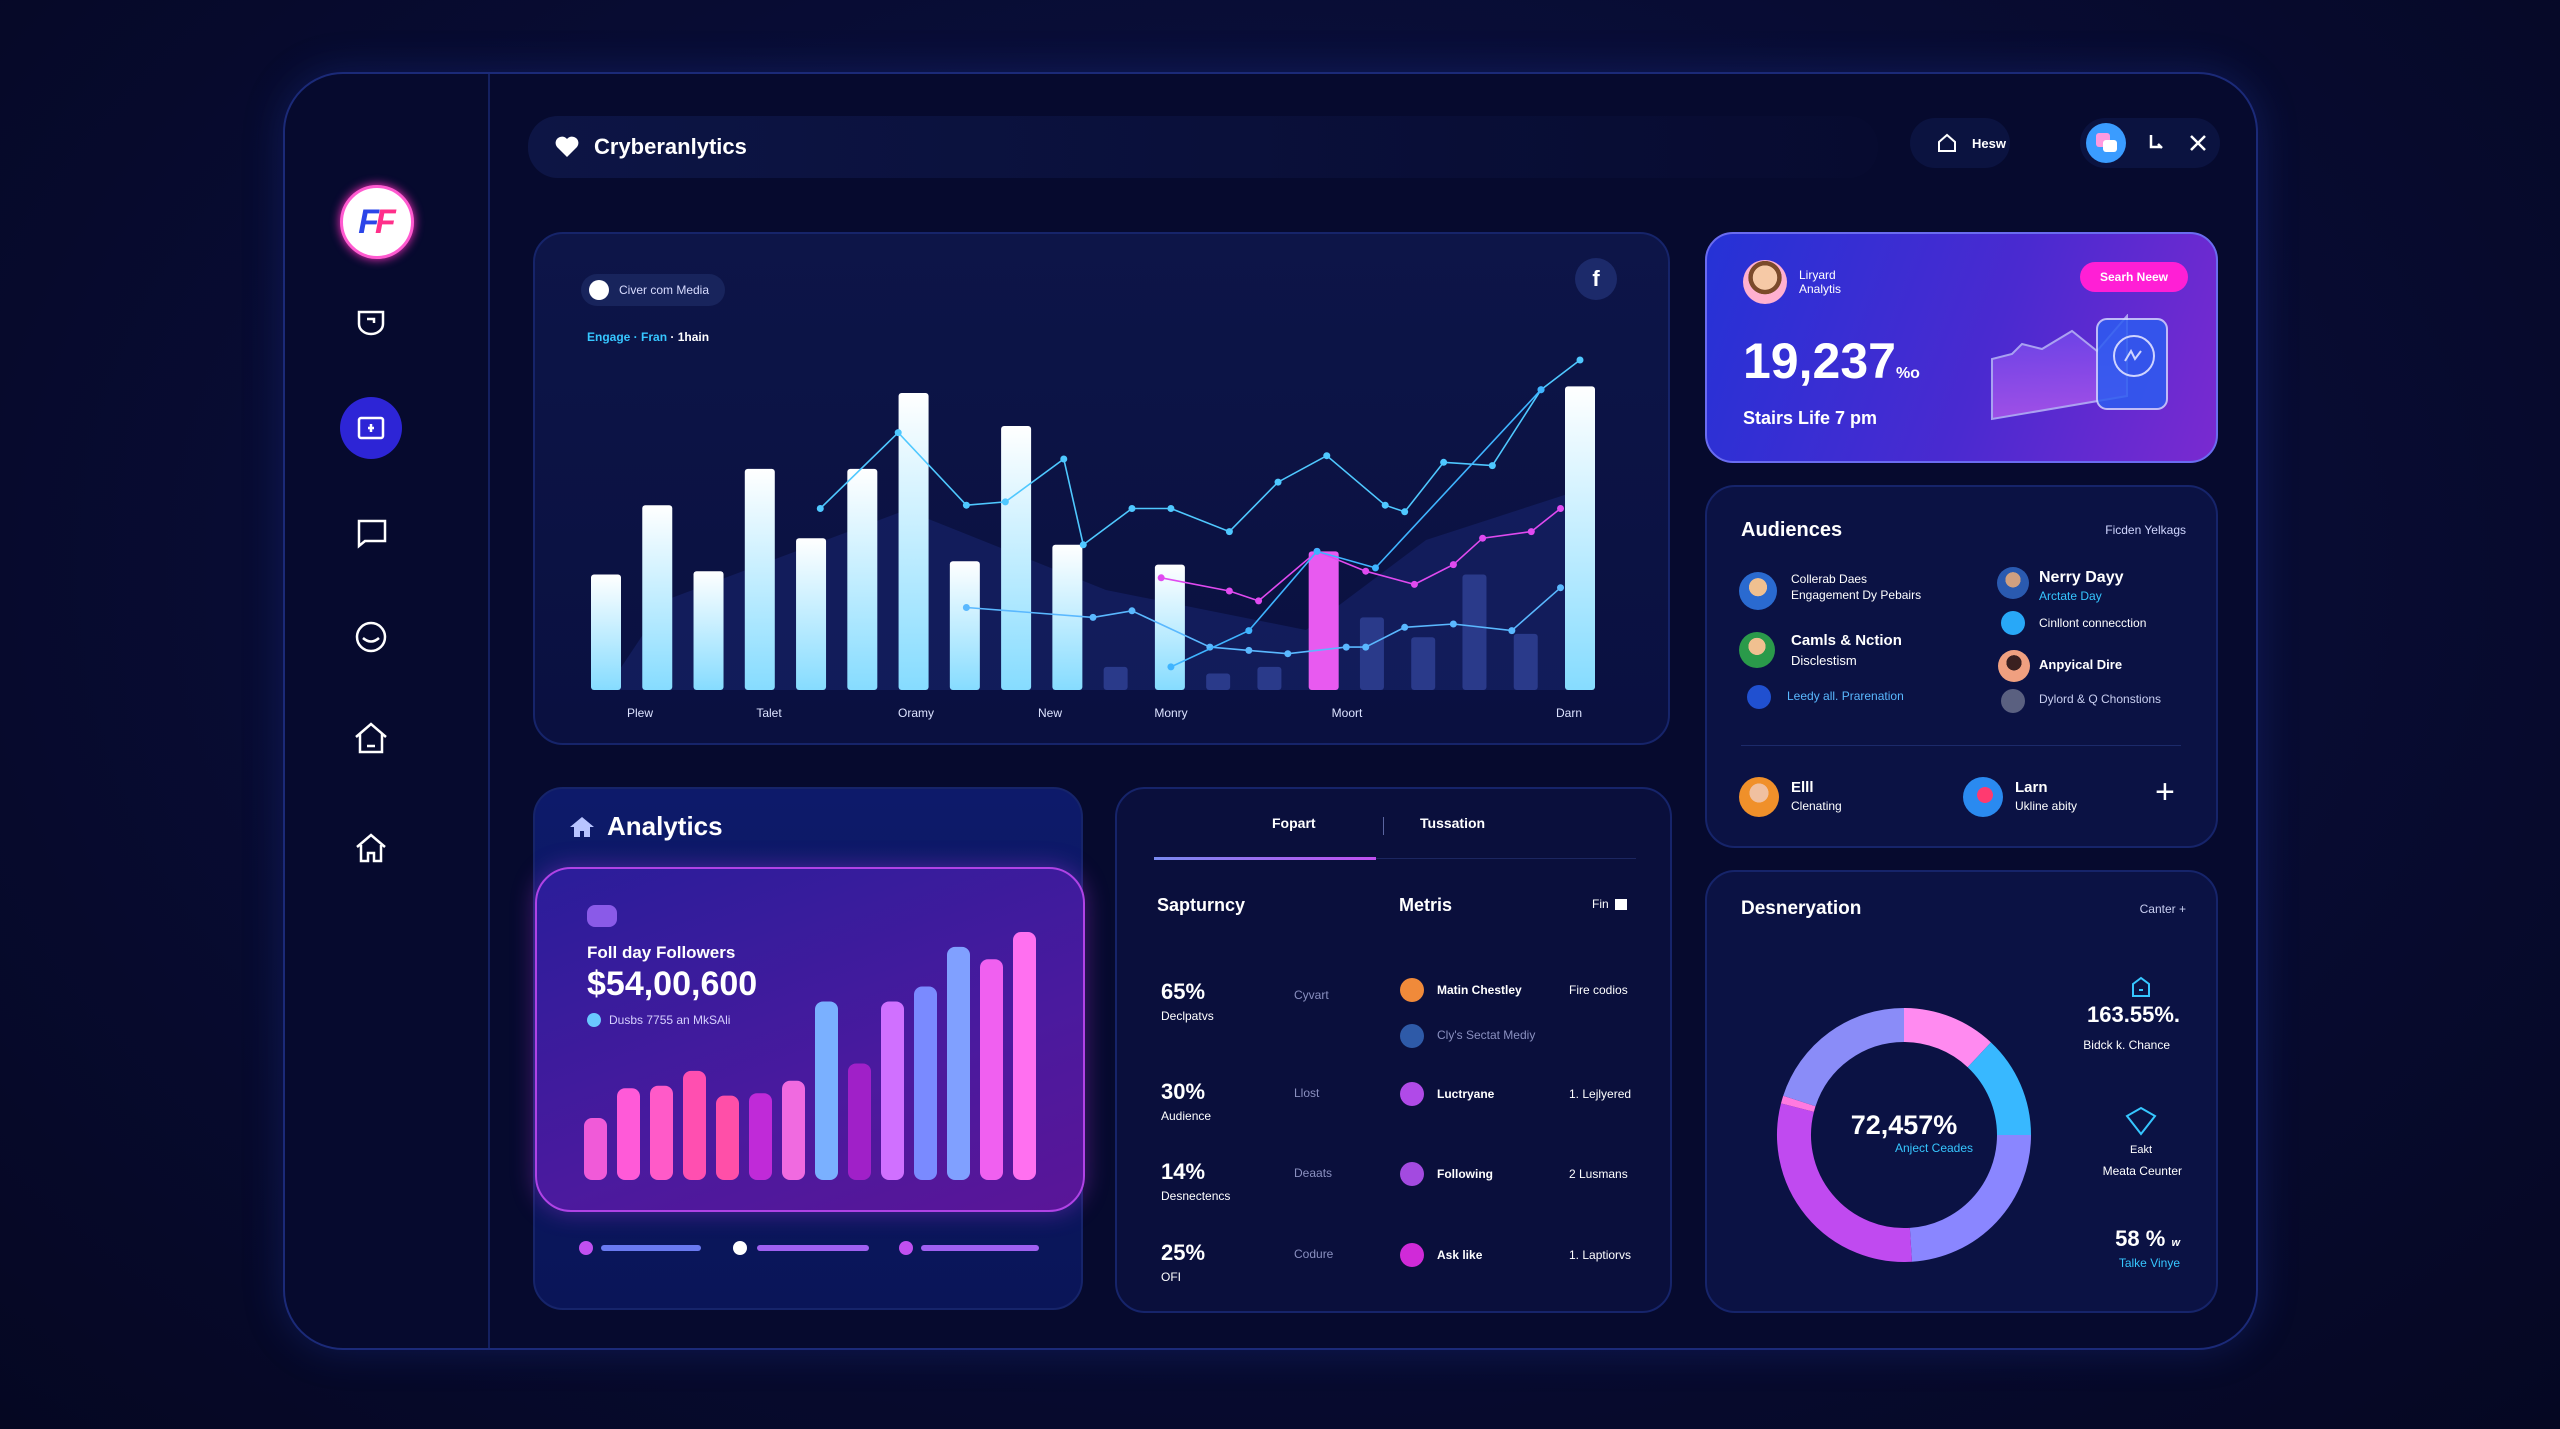 The width and height of the screenshot is (2560, 1429). I want to click on donut-center: 72,457% Anject Ceades, so click(1904, 1132).